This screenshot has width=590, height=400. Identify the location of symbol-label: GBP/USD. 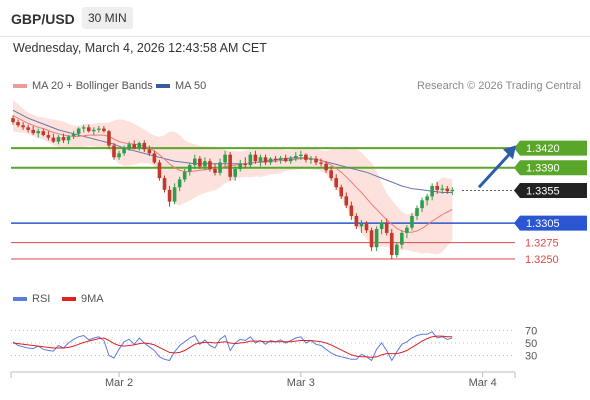
(43, 19).